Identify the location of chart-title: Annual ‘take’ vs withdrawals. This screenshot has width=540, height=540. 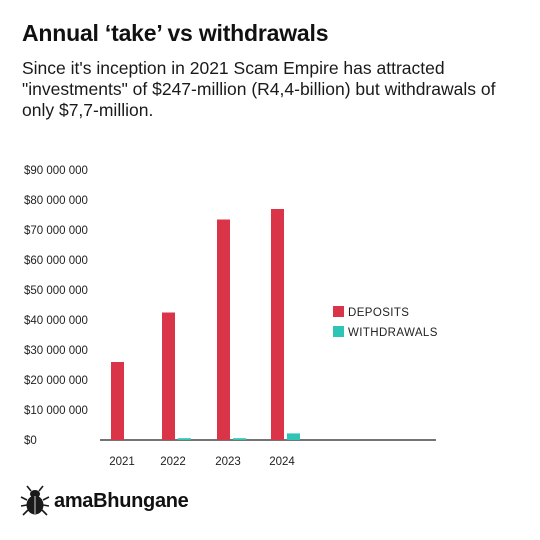
(175, 33).